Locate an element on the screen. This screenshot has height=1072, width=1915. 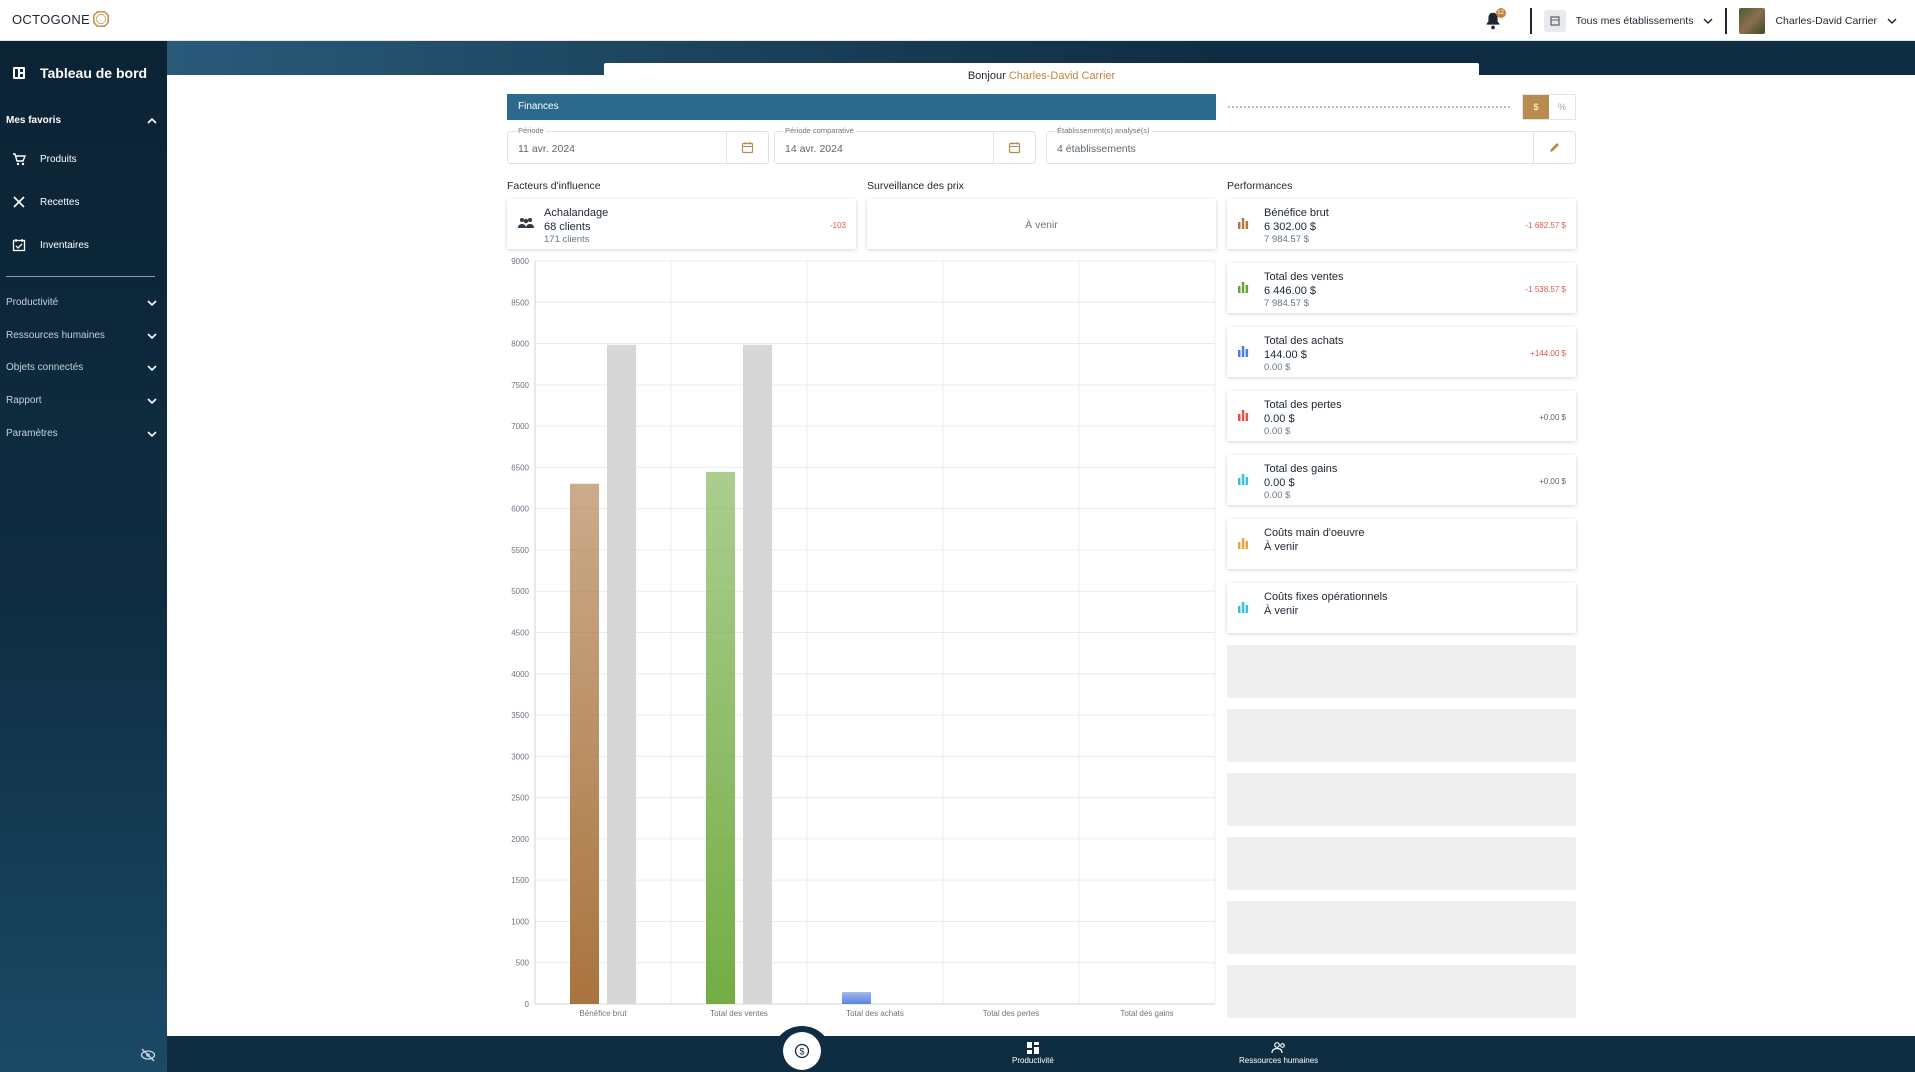
y-tick-label: 8500 is located at coordinates (520, 302).